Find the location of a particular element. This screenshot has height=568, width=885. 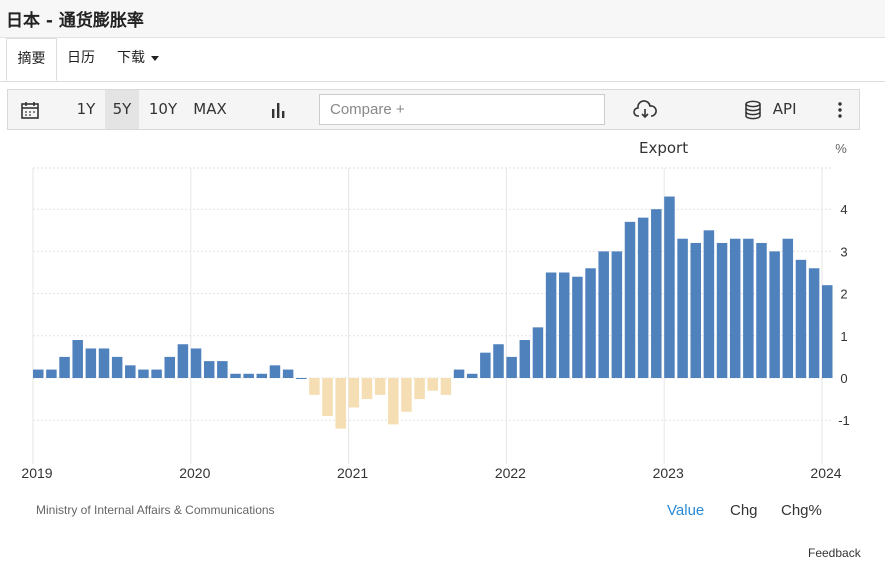

y-tick-label: 3 is located at coordinates (843, 251).